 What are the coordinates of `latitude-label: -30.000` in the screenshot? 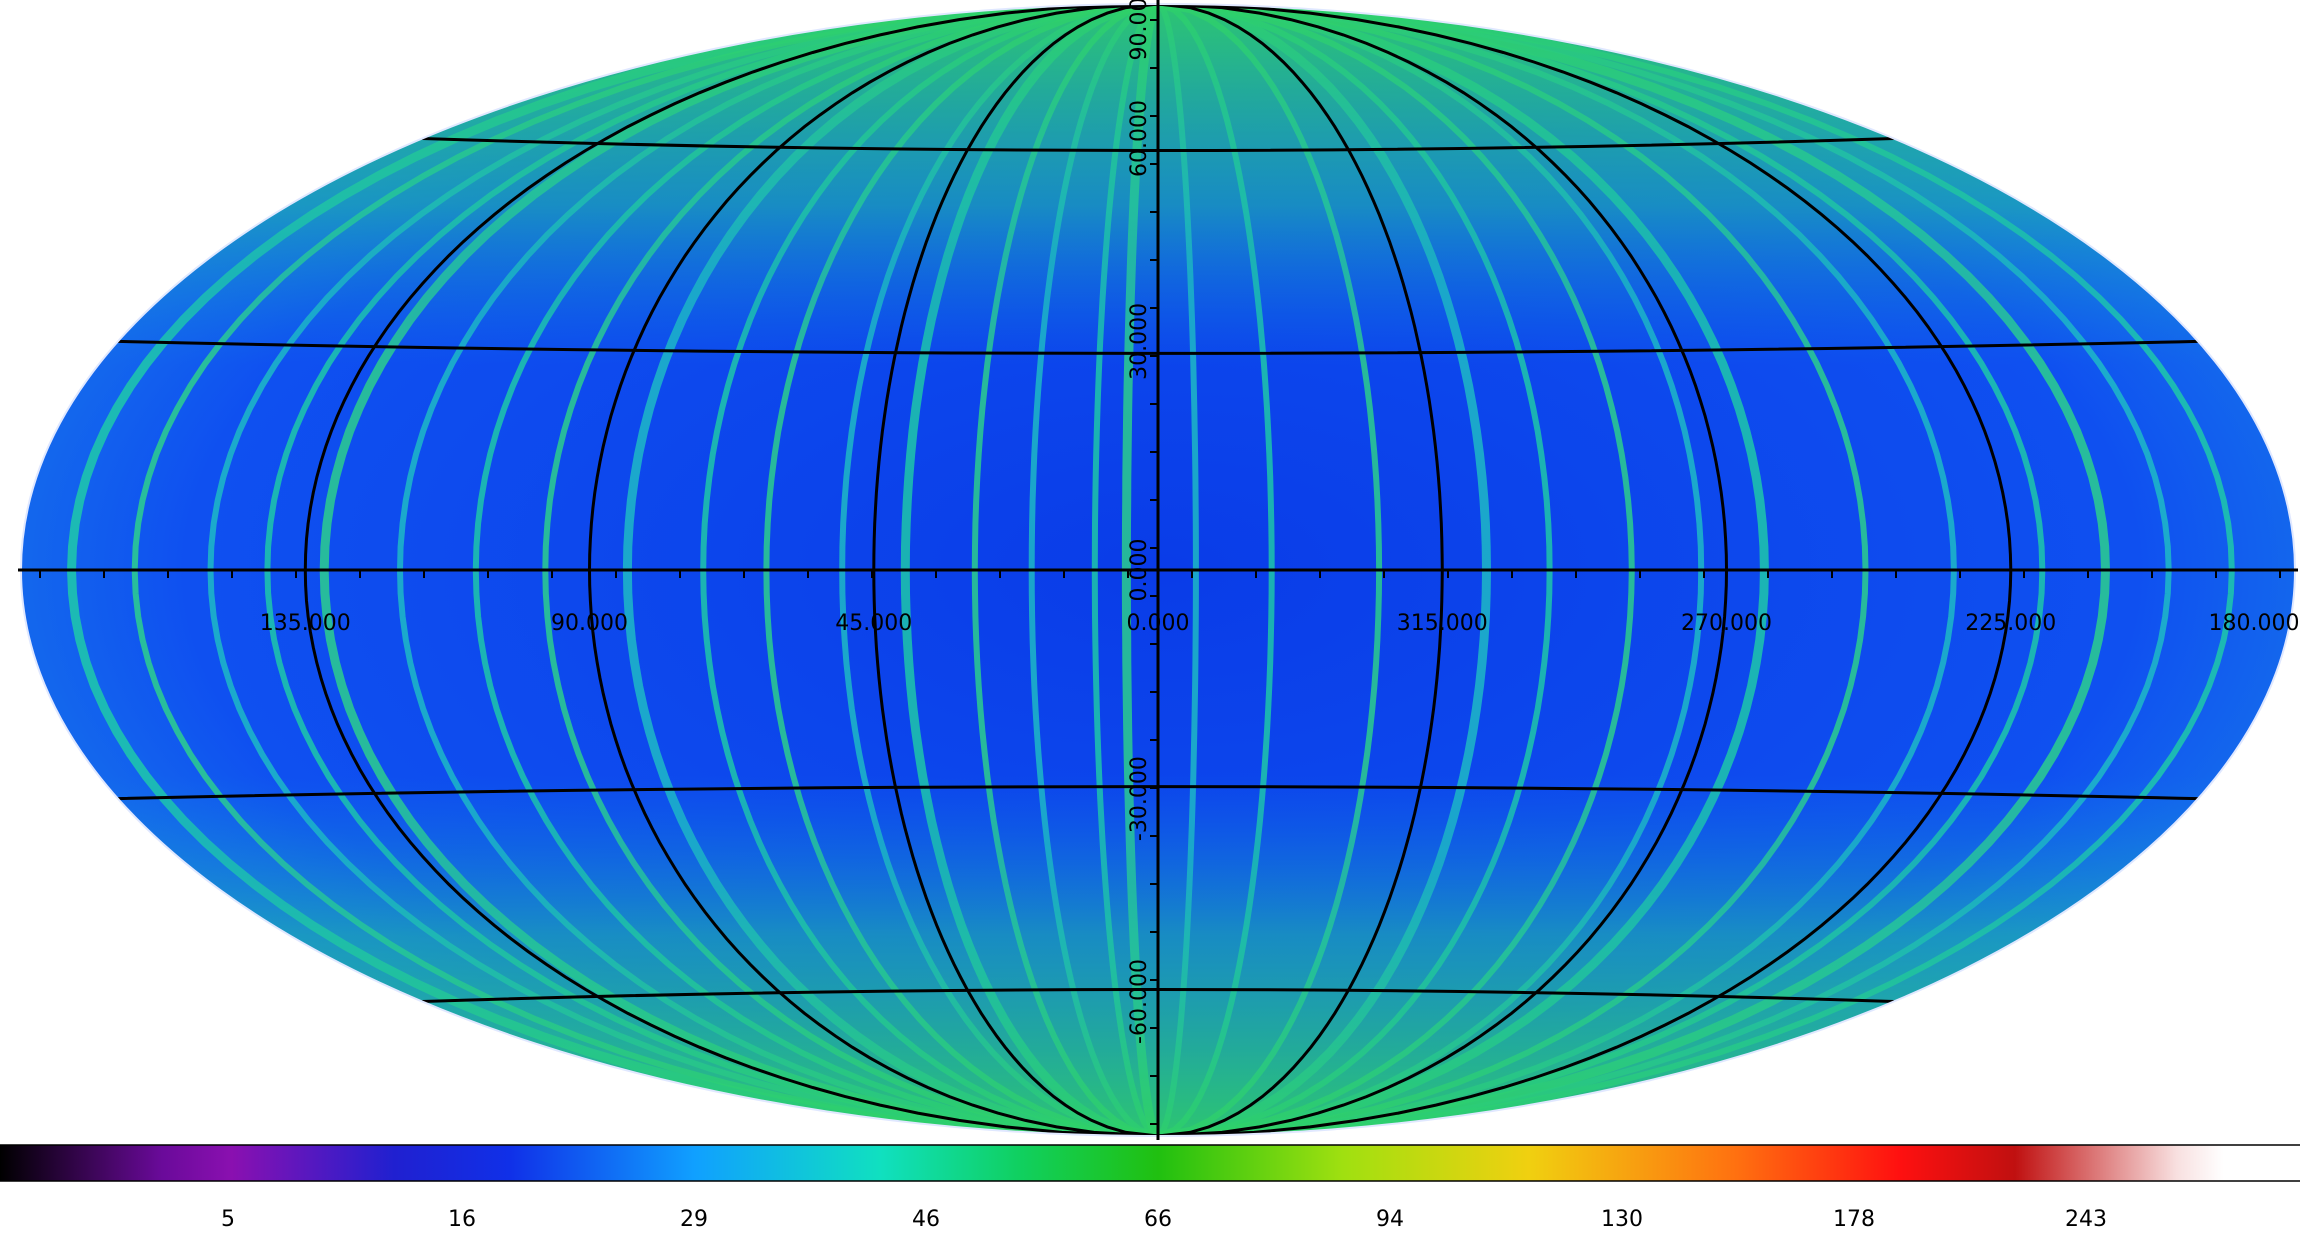 It's located at (1139, 798).